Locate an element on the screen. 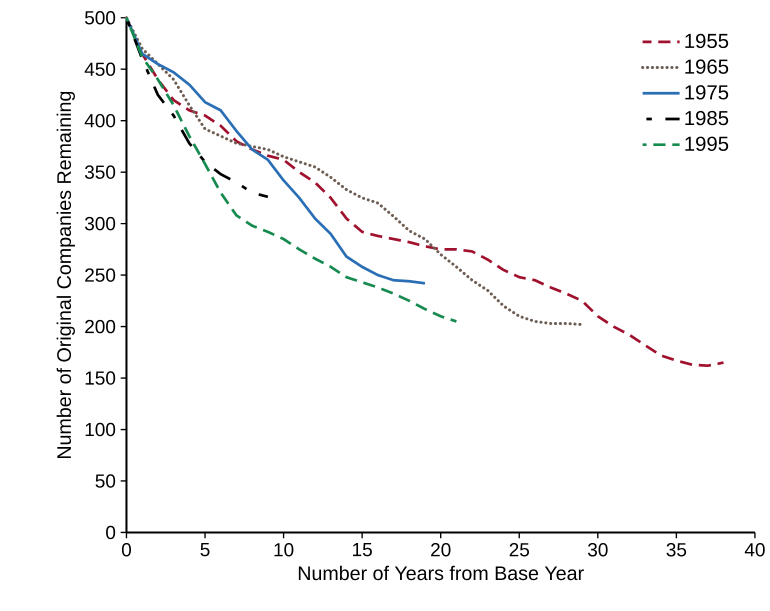 The width and height of the screenshot is (770, 611). y-tick-label: 200 is located at coordinates (100, 327).